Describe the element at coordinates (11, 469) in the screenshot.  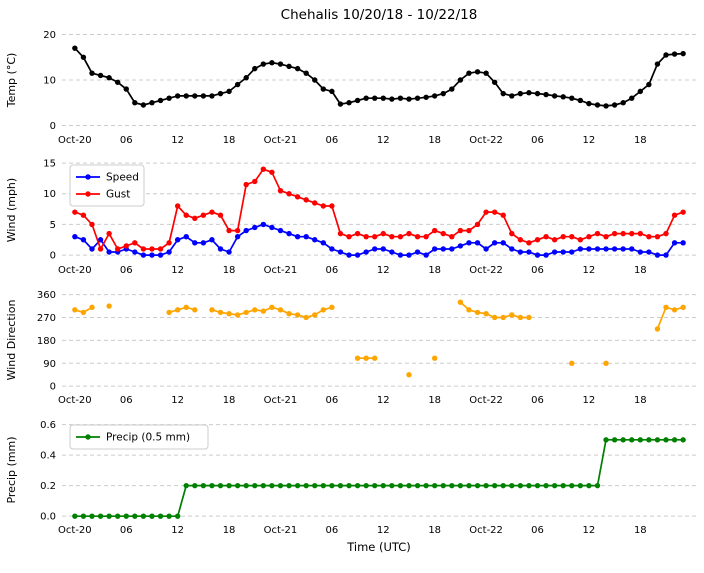
I see `y-axis-label: Precip (mm)` at that location.